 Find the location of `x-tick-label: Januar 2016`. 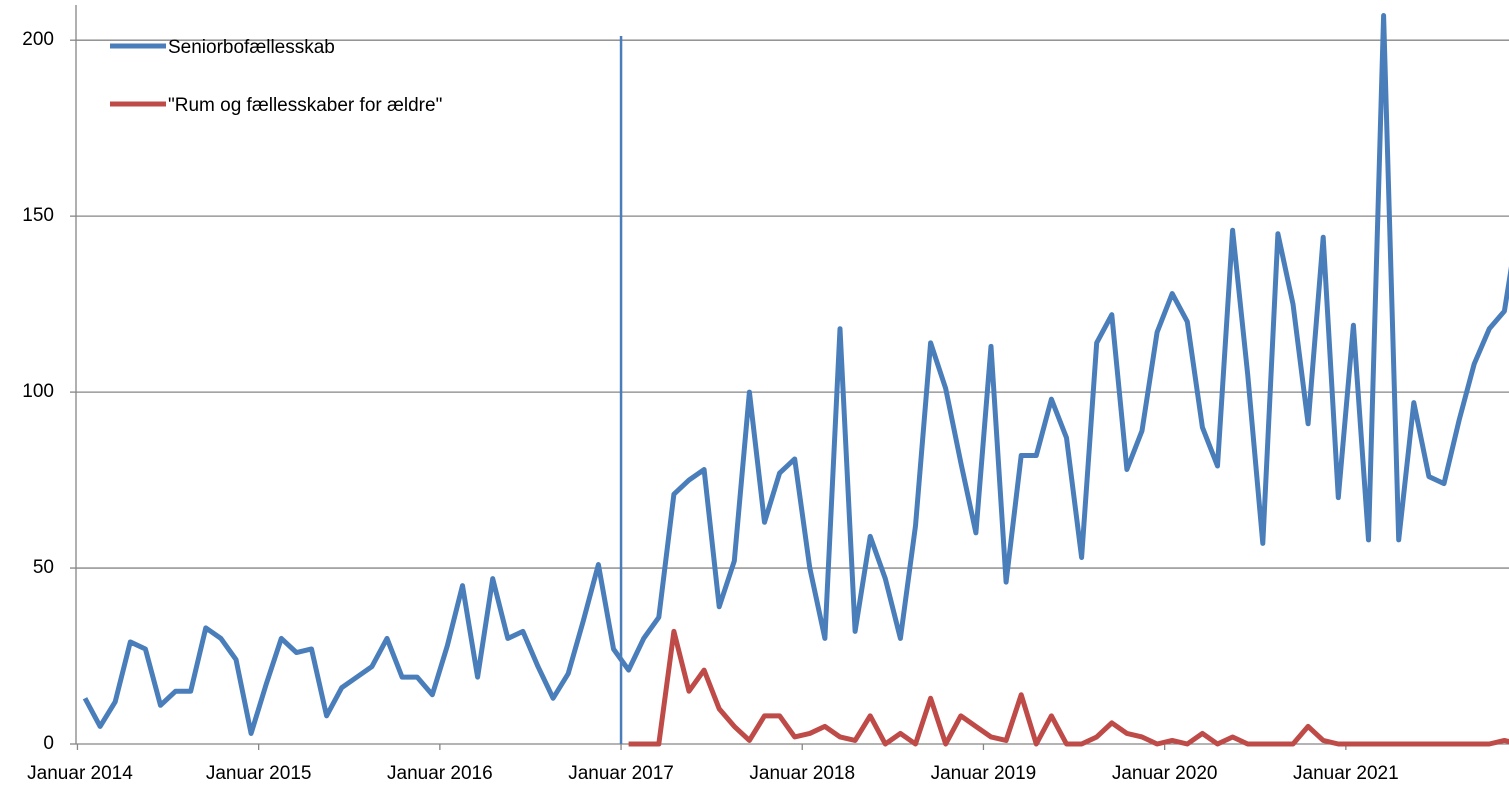

x-tick-label: Januar 2016 is located at coordinates (440, 773).